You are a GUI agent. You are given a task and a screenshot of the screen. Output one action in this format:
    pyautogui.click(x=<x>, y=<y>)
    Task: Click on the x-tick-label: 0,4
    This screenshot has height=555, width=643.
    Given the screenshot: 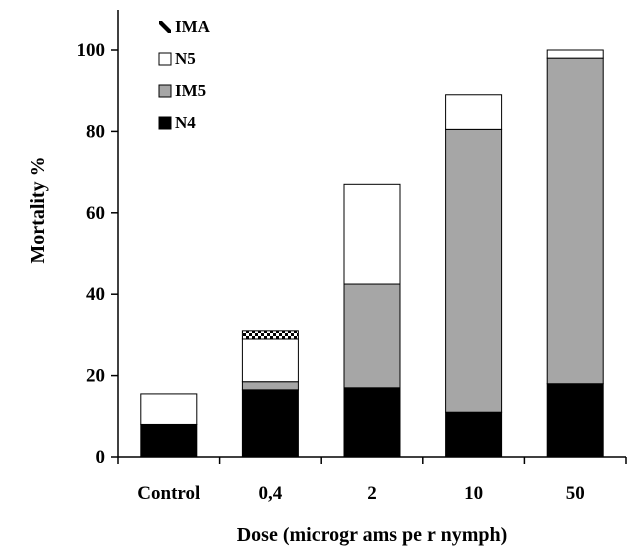 What is the action you would take?
    pyautogui.click(x=271, y=493)
    